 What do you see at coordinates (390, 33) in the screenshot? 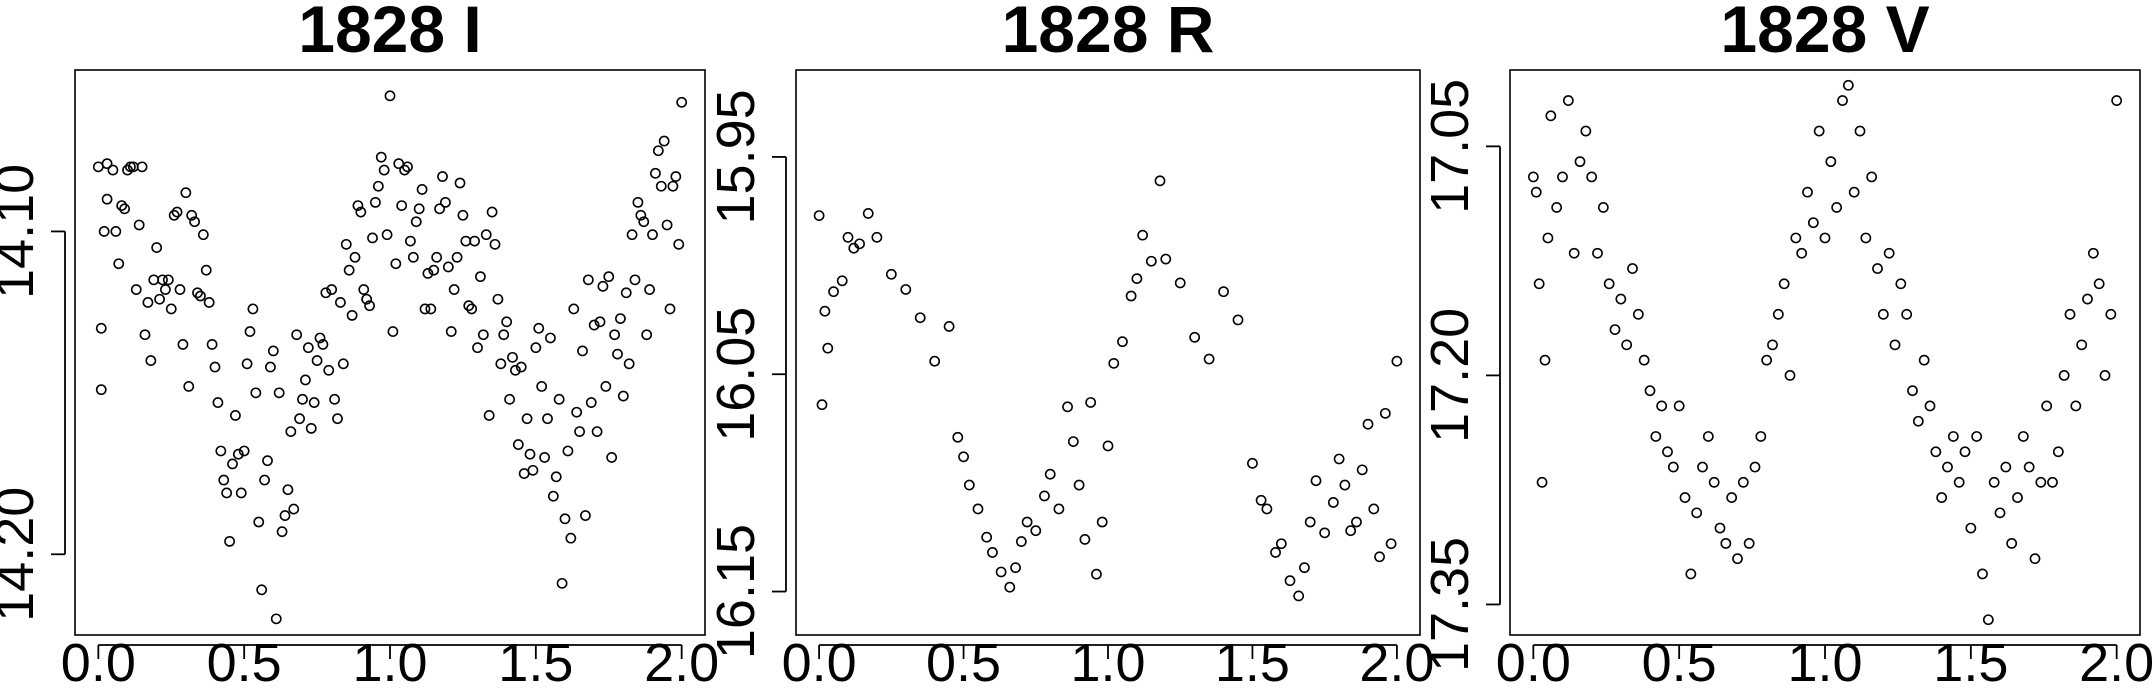
I see `panel-title: 1828 I` at bounding box center [390, 33].